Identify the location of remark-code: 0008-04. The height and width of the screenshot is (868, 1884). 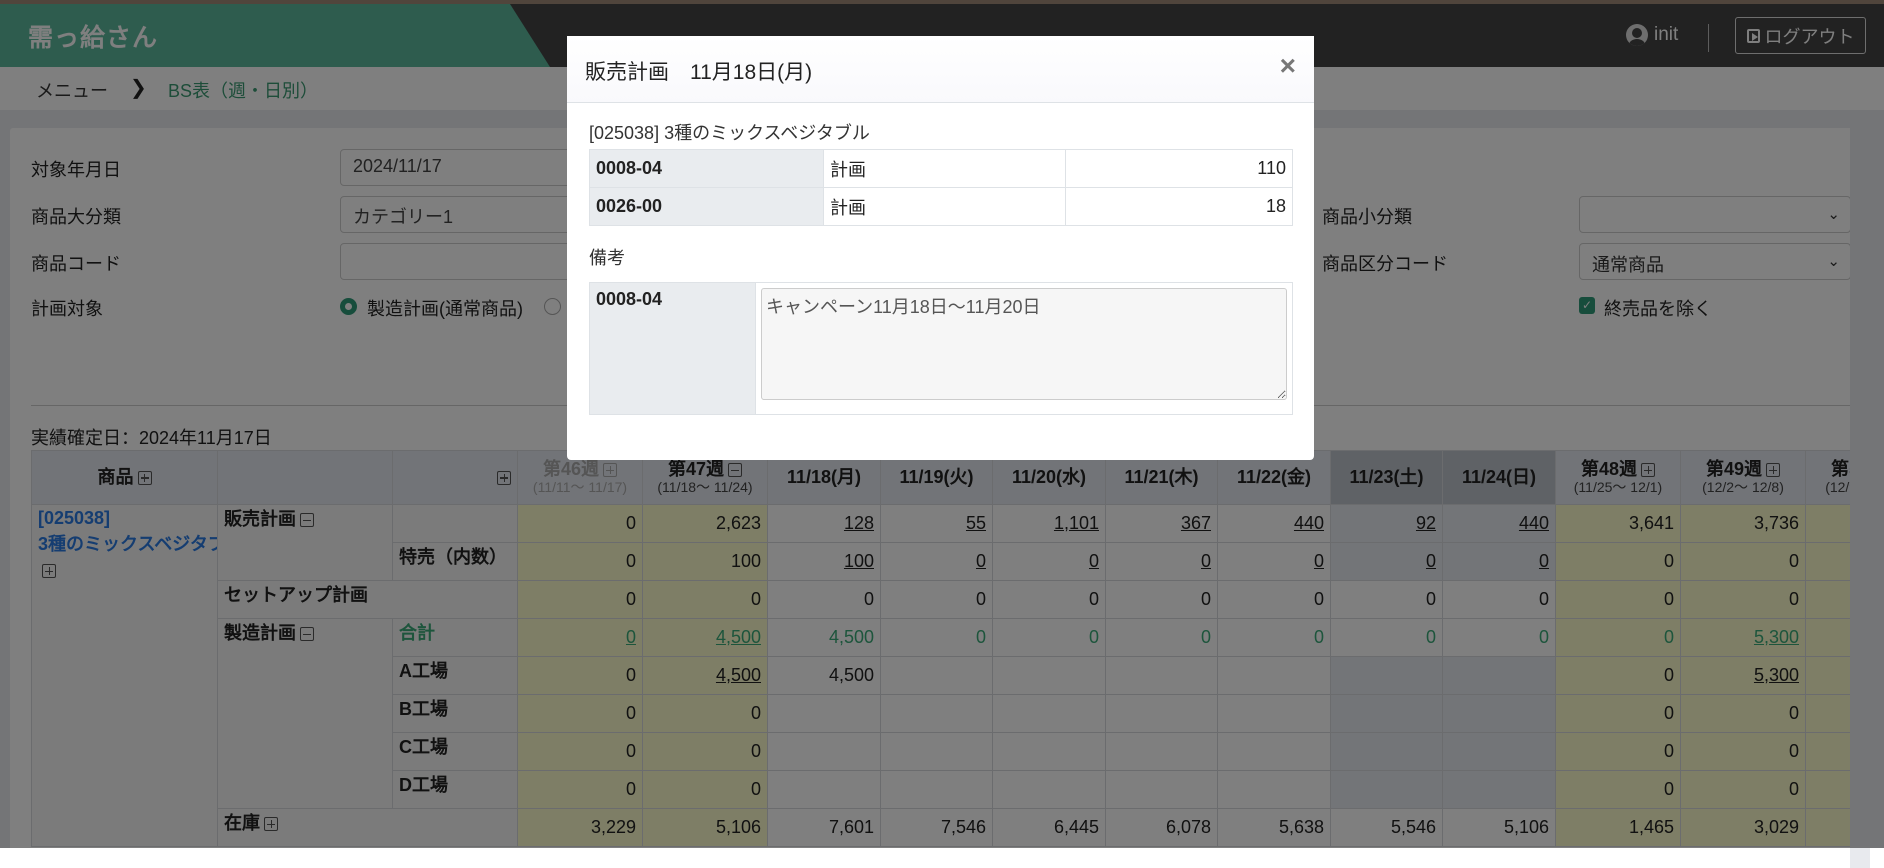
(672, 348).